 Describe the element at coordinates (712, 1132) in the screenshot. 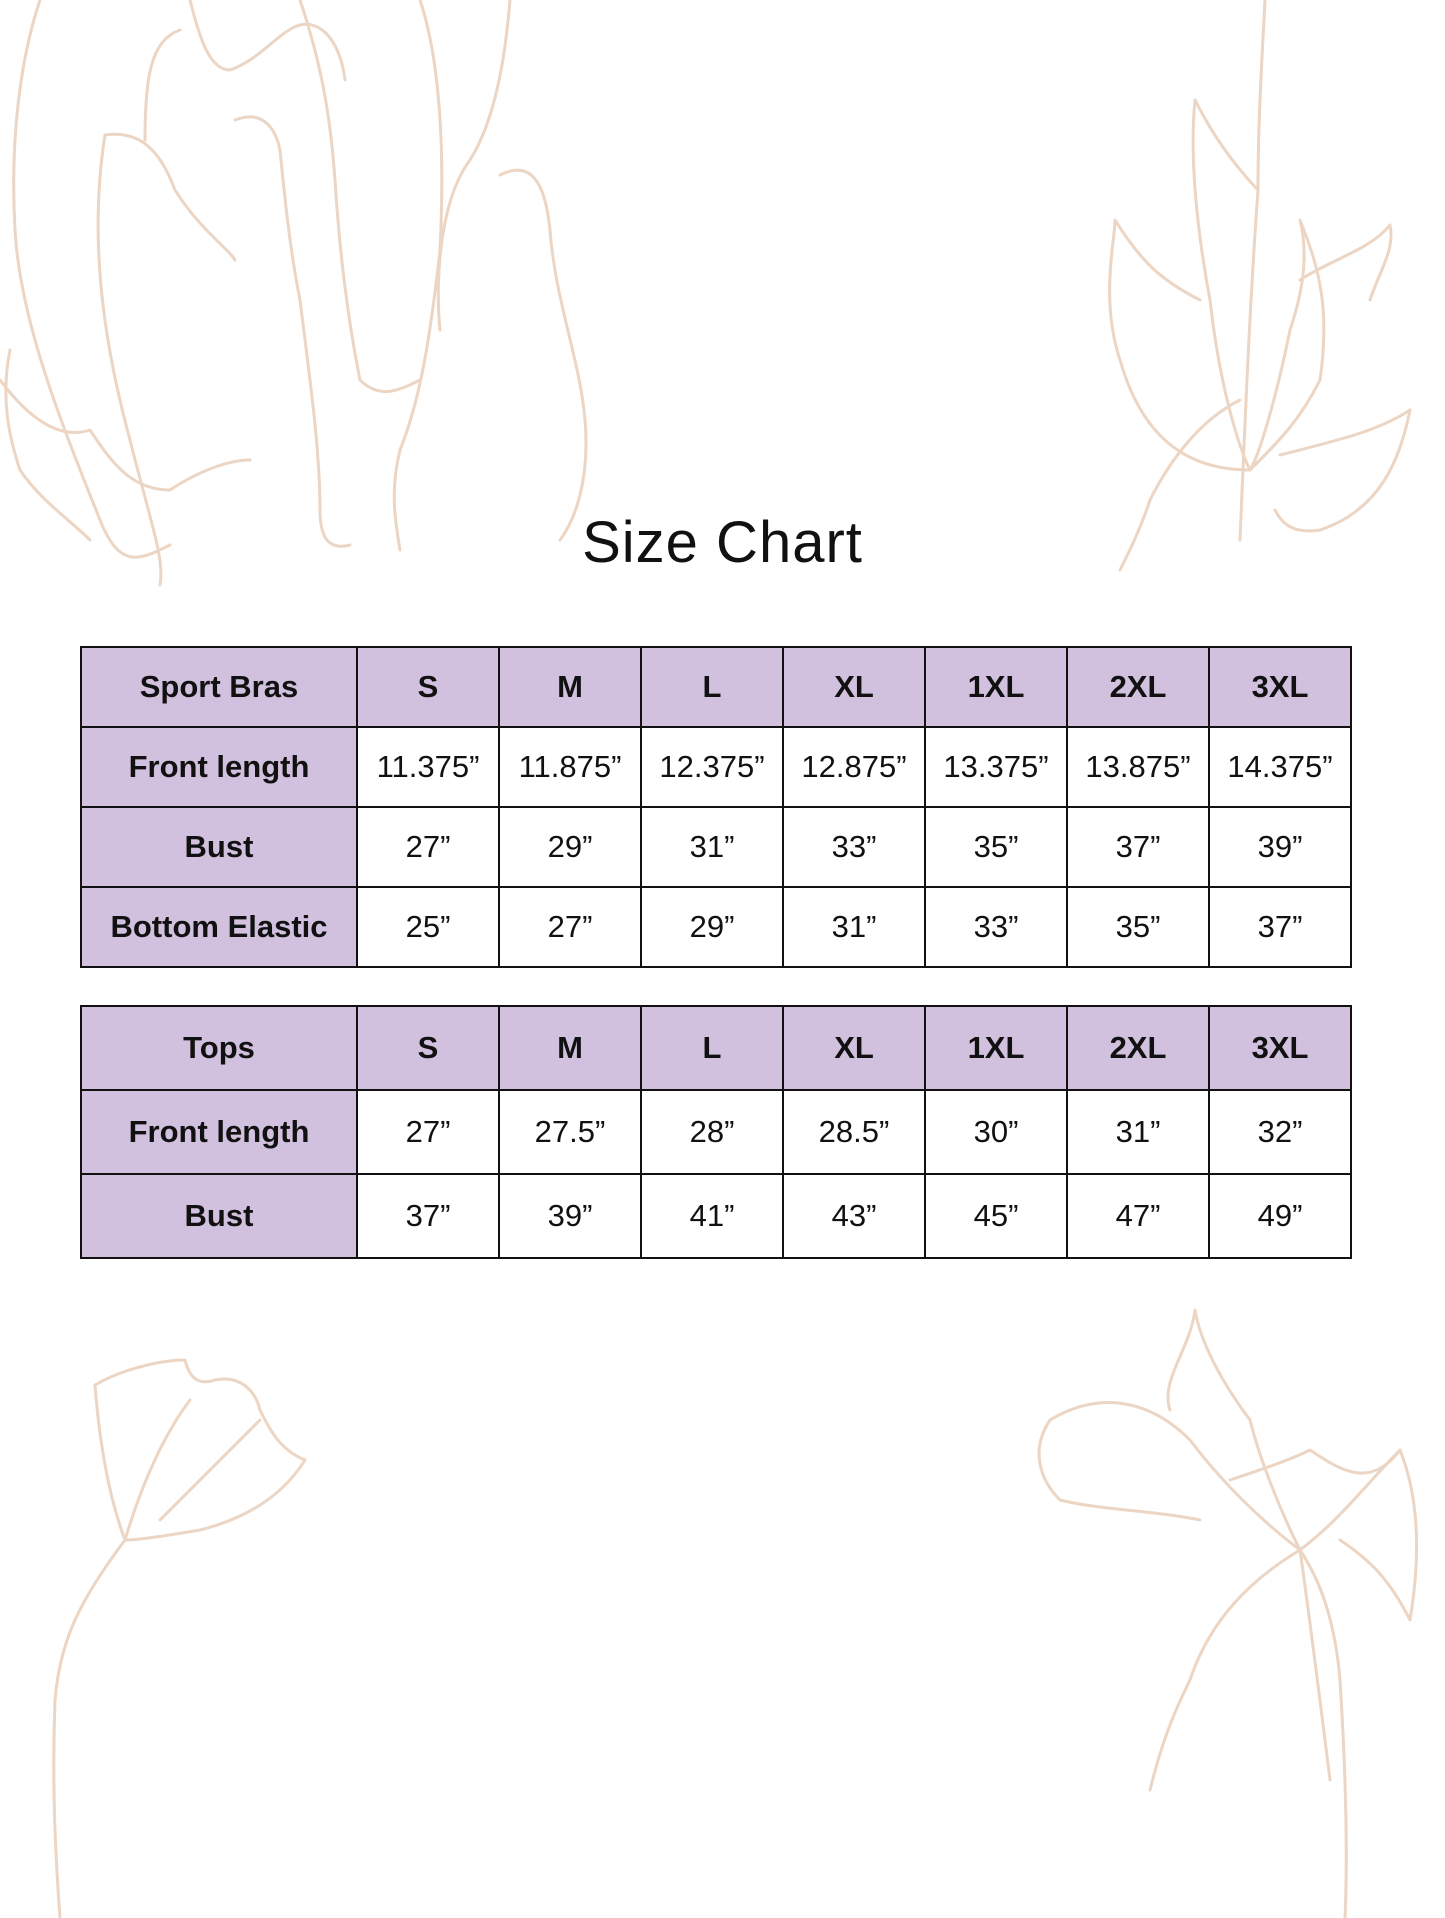

I see `value-cell: 28”` at that location.